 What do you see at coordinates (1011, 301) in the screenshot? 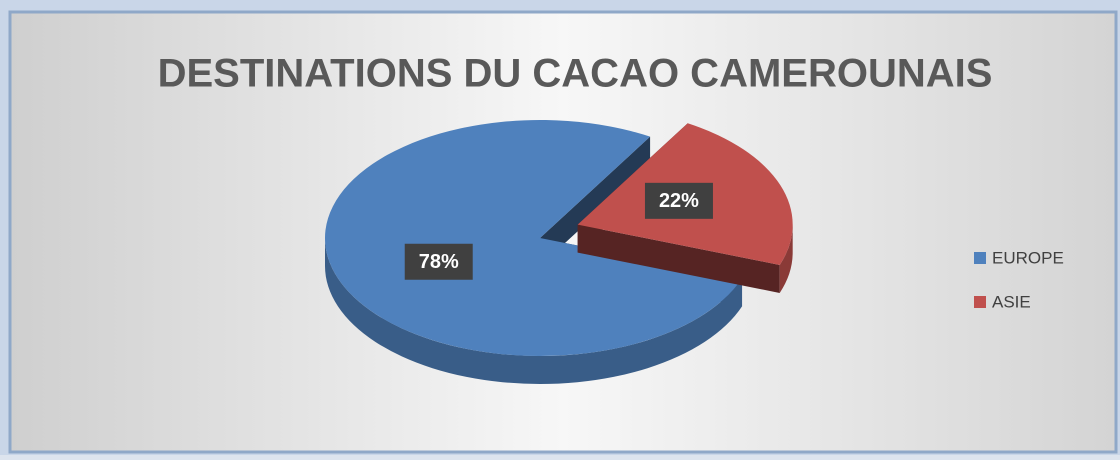
I see `legend-label: ASIE` at bounding box center [1011, 301].